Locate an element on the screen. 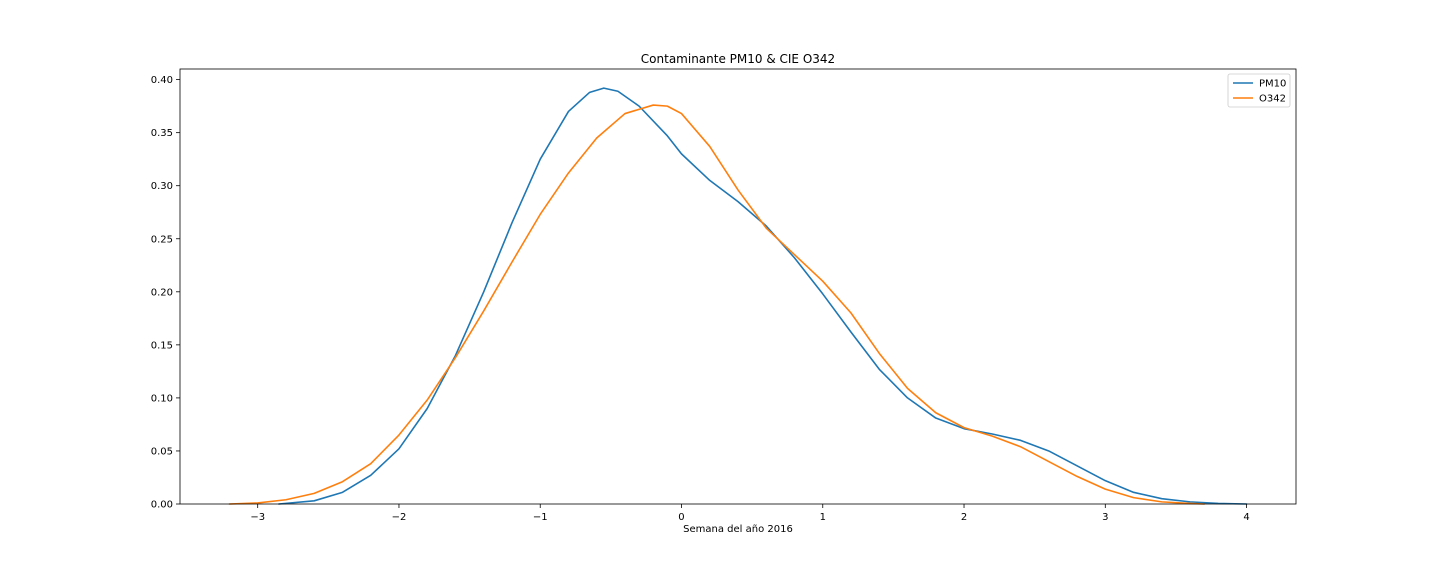 The image size is (1440, 576). y-tick-label: 0.00 is located at coordinates (162, 505).